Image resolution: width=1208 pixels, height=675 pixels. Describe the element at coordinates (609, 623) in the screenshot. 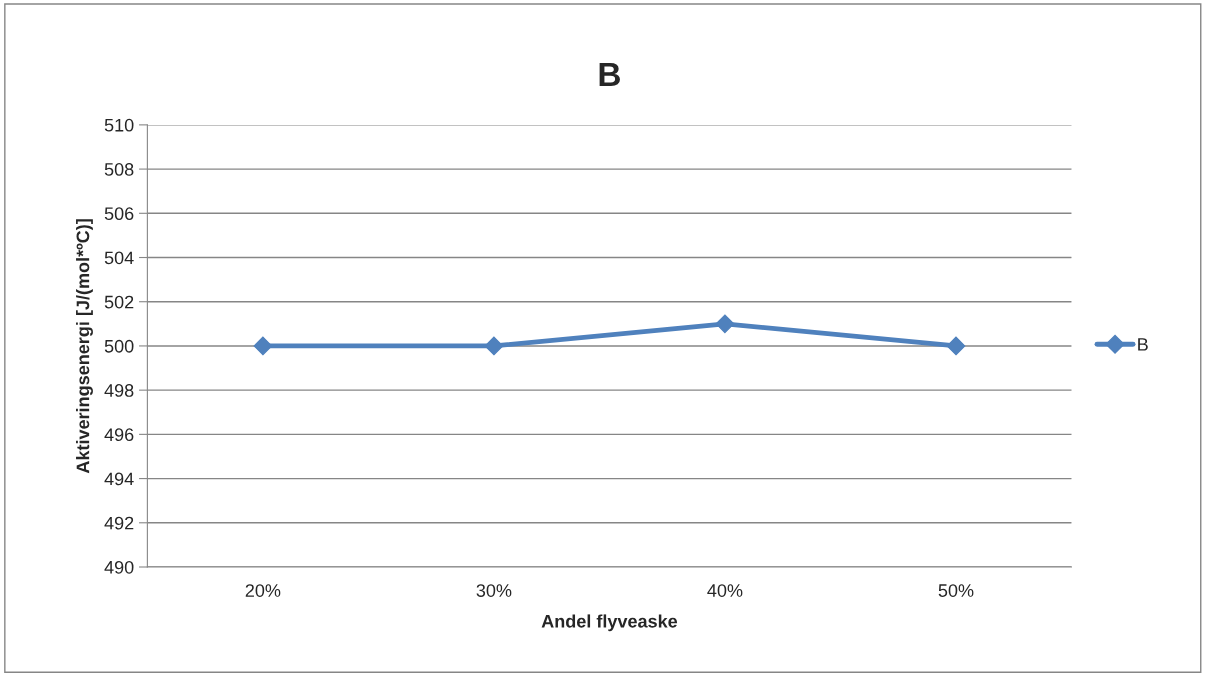

I see `x-axis-title: Andel flyveaske` at that location.